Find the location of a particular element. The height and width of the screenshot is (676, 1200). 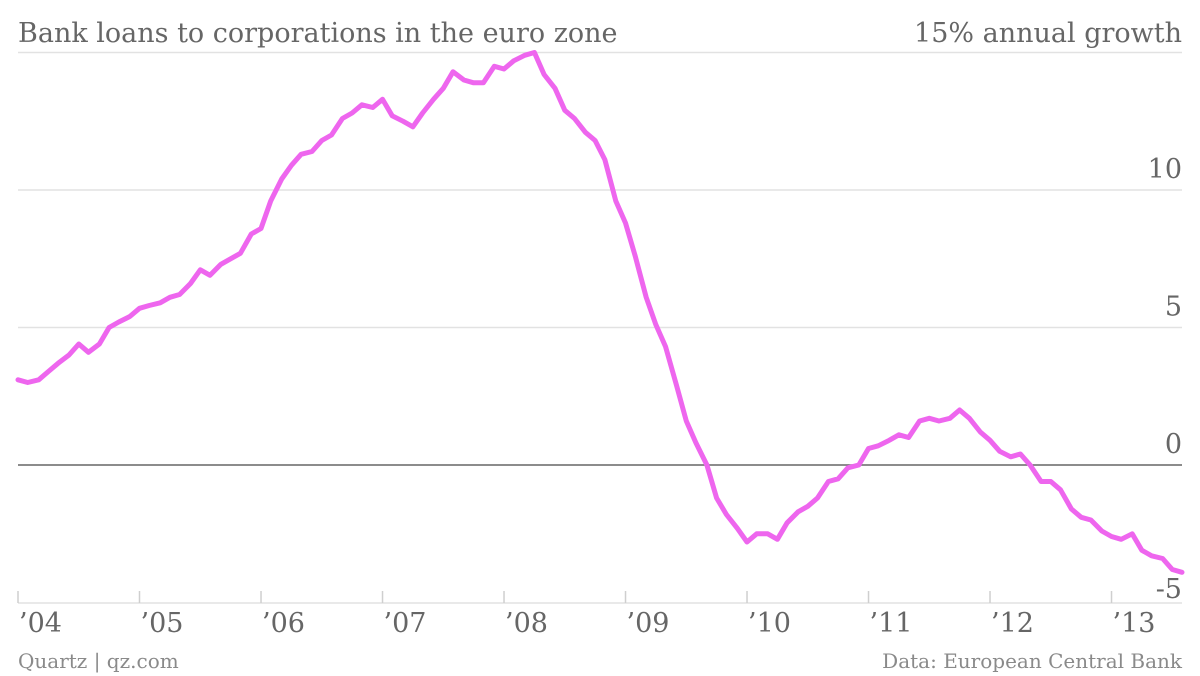

x-tick-label: ’10 is located at coordinates (769, 623).